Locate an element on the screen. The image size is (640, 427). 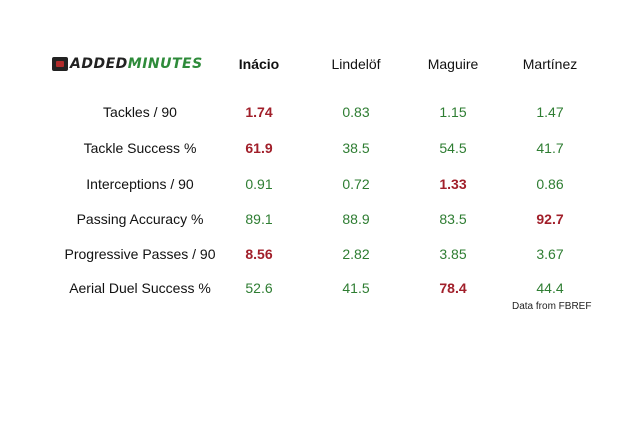
stat-cell-best: 1.33 is located at coordinates (453, 184).